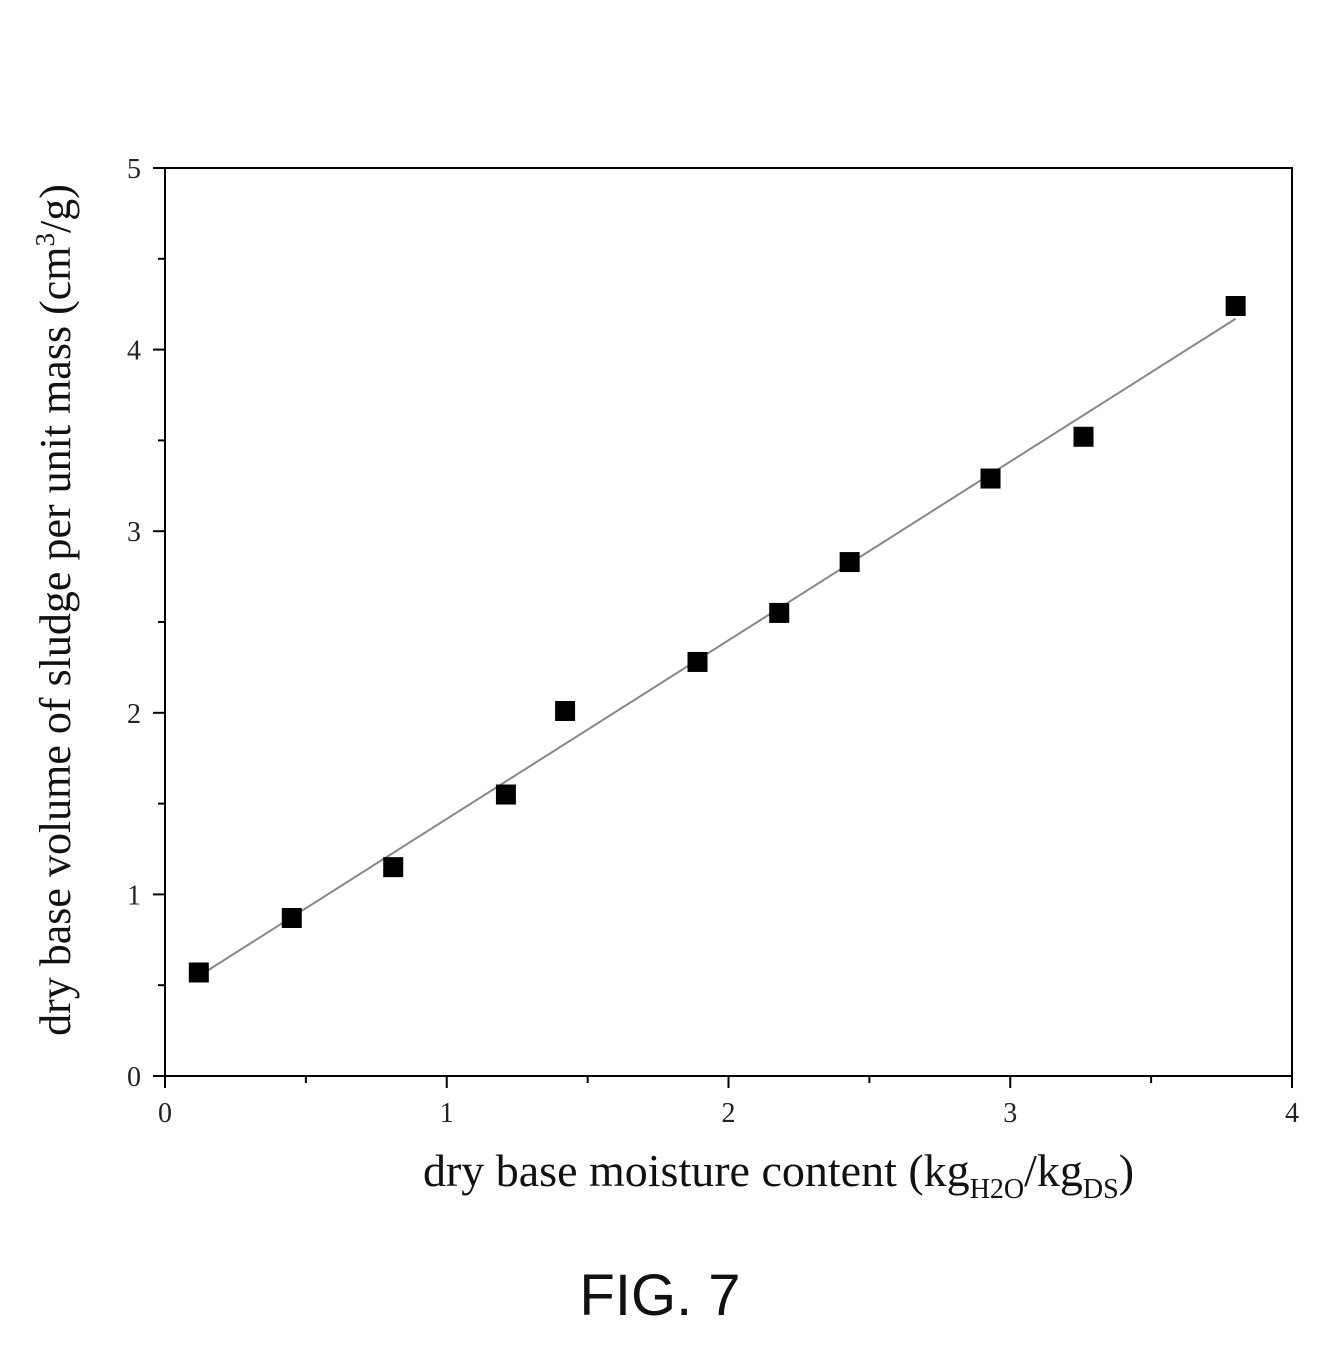  I want to click on y-tick-label: 0, so click(134, 1077).